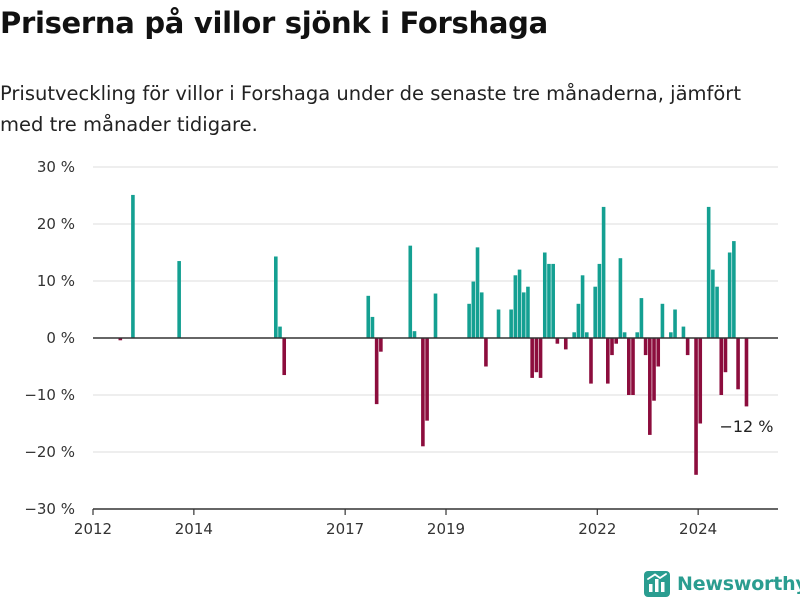  I want to click on y-tick-label: −10 %, so click(49, 395).